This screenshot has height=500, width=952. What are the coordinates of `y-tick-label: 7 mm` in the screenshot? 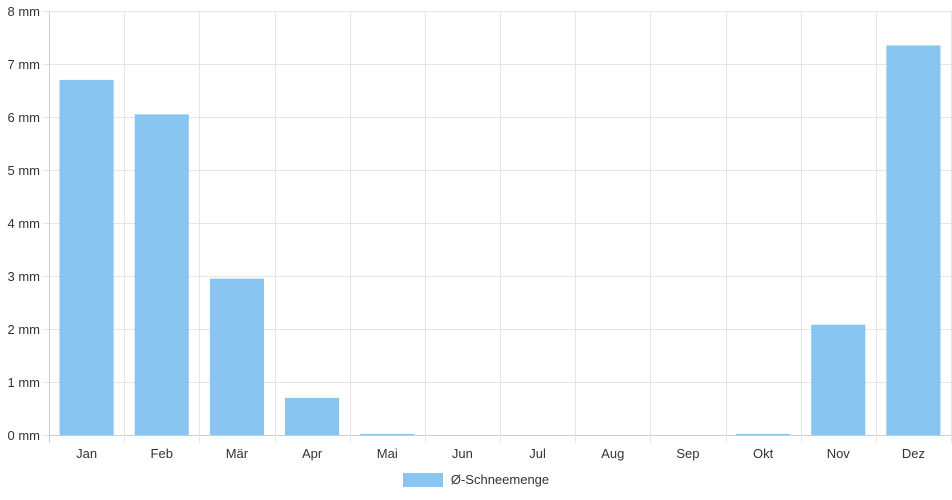 It's located at (24, 64).